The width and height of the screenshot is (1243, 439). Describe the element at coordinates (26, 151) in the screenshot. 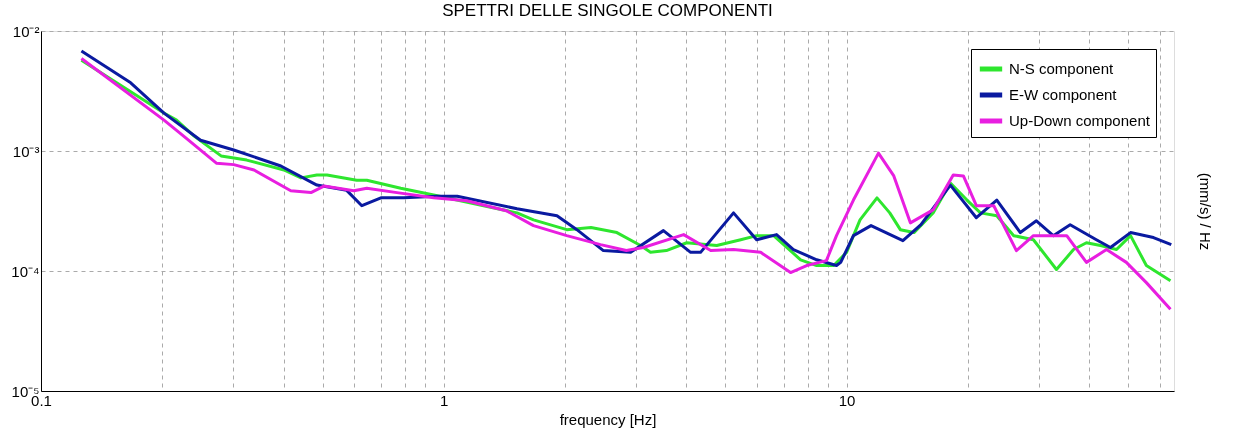

I see `y-tick-label: 10⁻³` at that location.